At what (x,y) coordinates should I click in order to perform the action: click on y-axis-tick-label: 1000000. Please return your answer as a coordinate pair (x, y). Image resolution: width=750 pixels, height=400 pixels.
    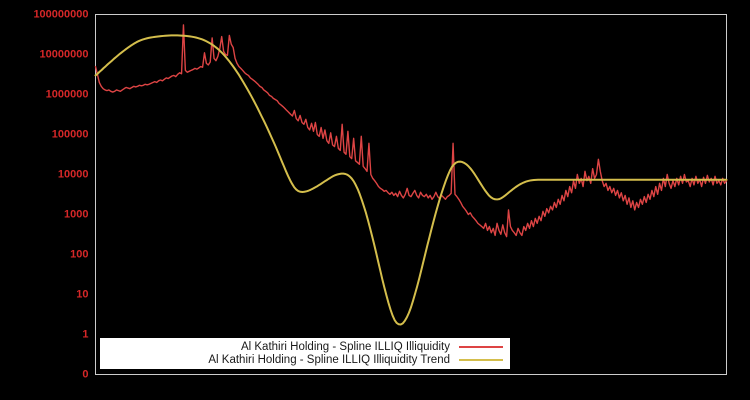
    Looking at the image, I should click on (67, 94).